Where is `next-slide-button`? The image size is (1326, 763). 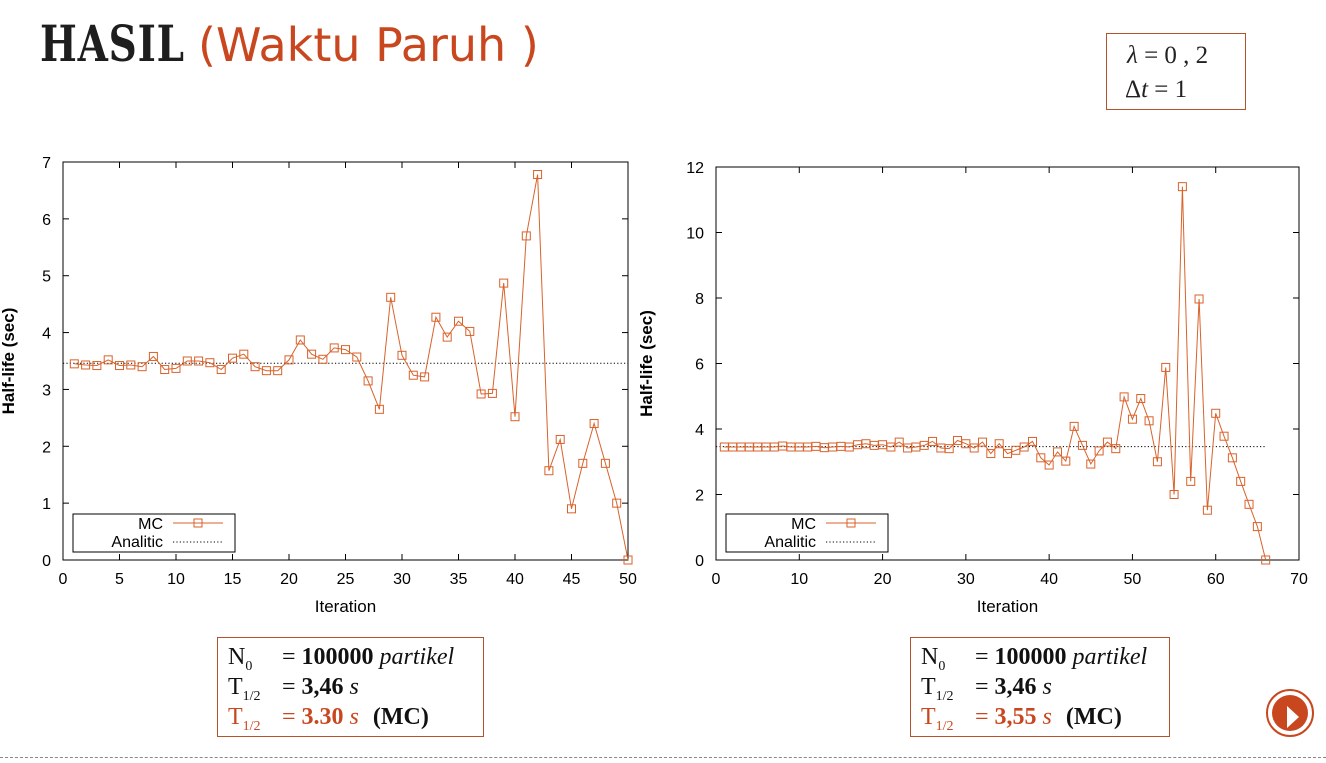 next-slide-button is located at coordinates (1290, 713).